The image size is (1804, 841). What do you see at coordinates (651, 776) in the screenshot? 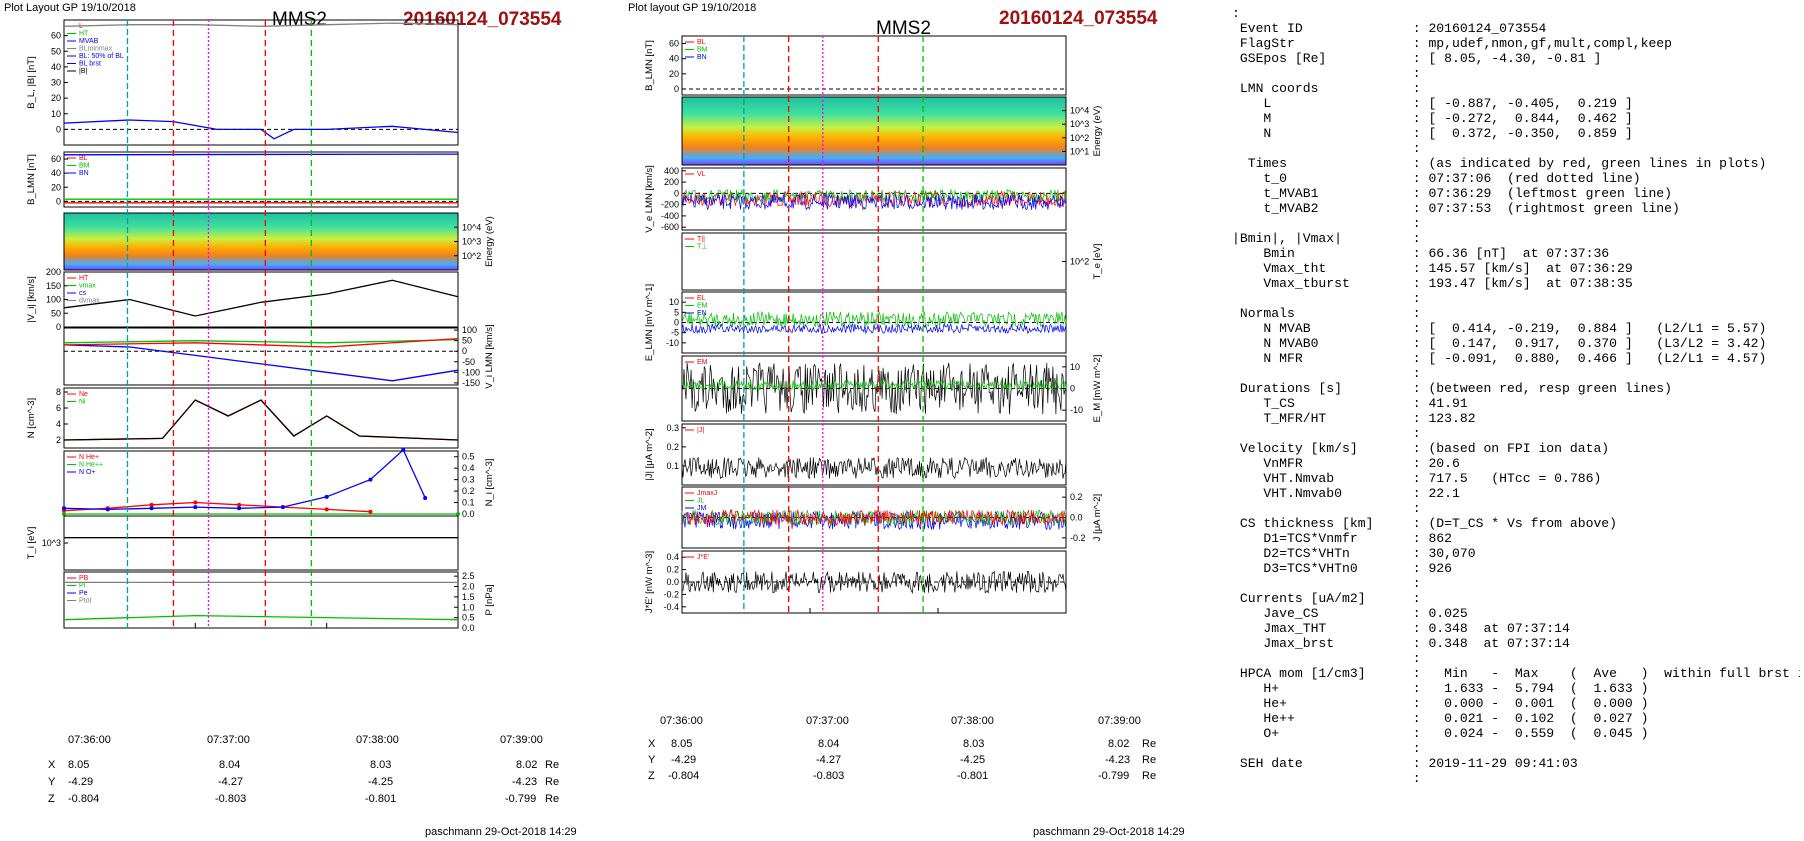
I see `middle-coord-z-label: Z` at bounding box center [651, 776].